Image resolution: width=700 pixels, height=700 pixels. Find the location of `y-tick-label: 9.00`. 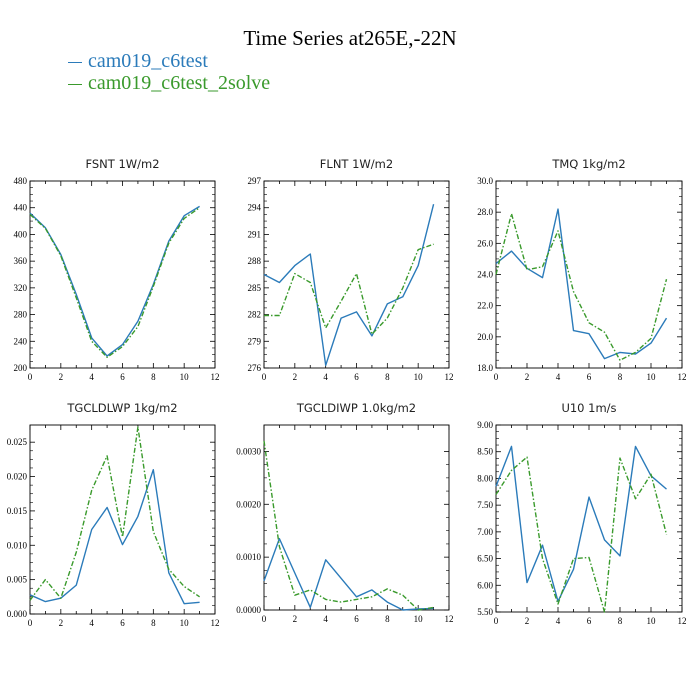

y-tick-label: 9.00 is located at coordinates (485, 425).